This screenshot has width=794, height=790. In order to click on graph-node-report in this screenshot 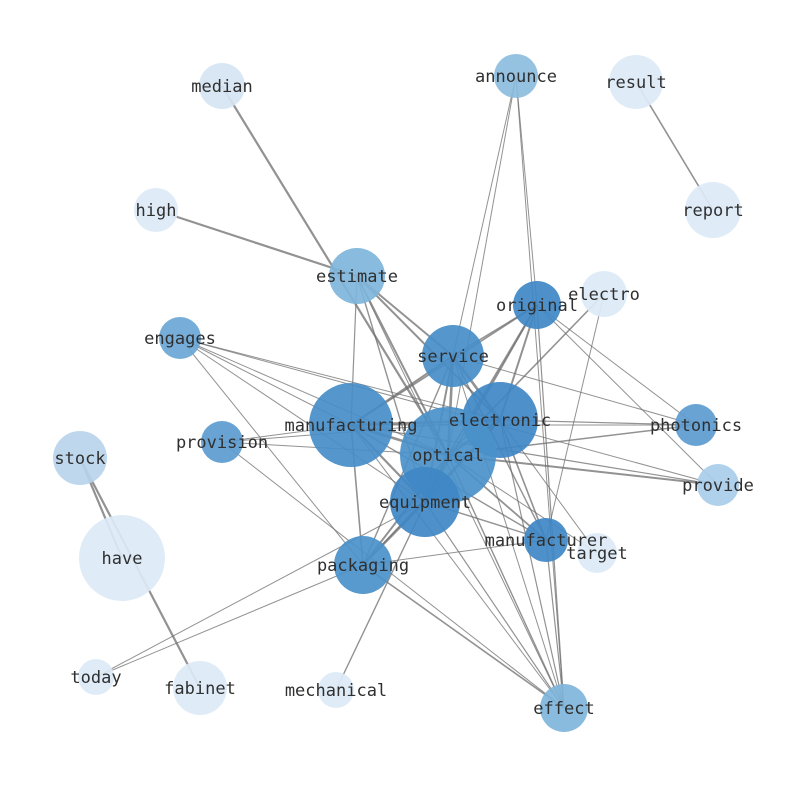, I will do `click(713, 210)`.